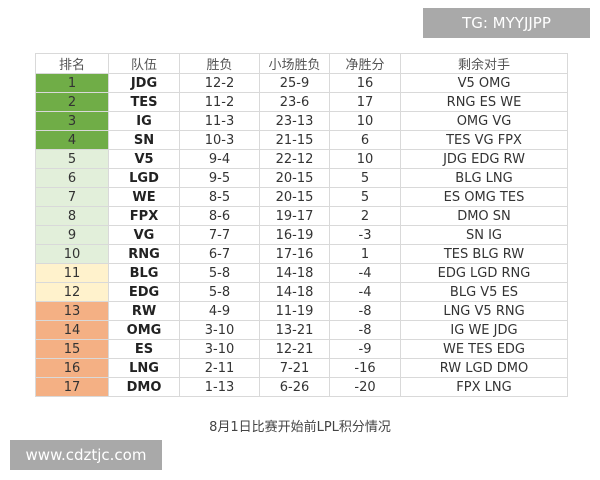 Image resolution: width=600 pixels, height=480 pixels. I want to click on remaining-cell: OMG VG, so click(484, 121).